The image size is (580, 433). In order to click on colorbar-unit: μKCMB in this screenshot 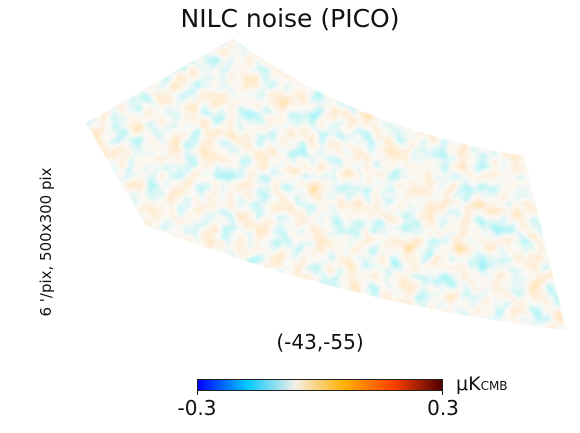, I will do `click(482, 384)`.